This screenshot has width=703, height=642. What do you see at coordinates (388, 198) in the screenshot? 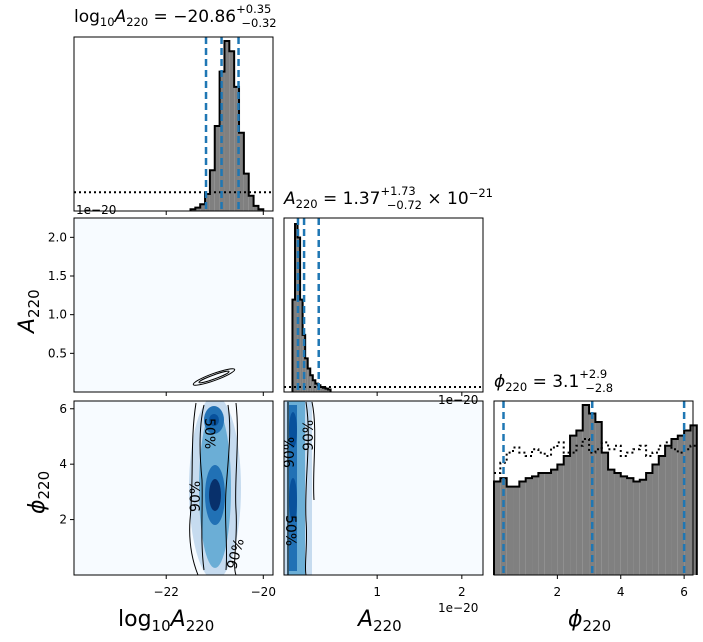
I see `title-a220: A220 = 1.37+1.73 −0.72 × 10−21` at bounding box center [388, 198].